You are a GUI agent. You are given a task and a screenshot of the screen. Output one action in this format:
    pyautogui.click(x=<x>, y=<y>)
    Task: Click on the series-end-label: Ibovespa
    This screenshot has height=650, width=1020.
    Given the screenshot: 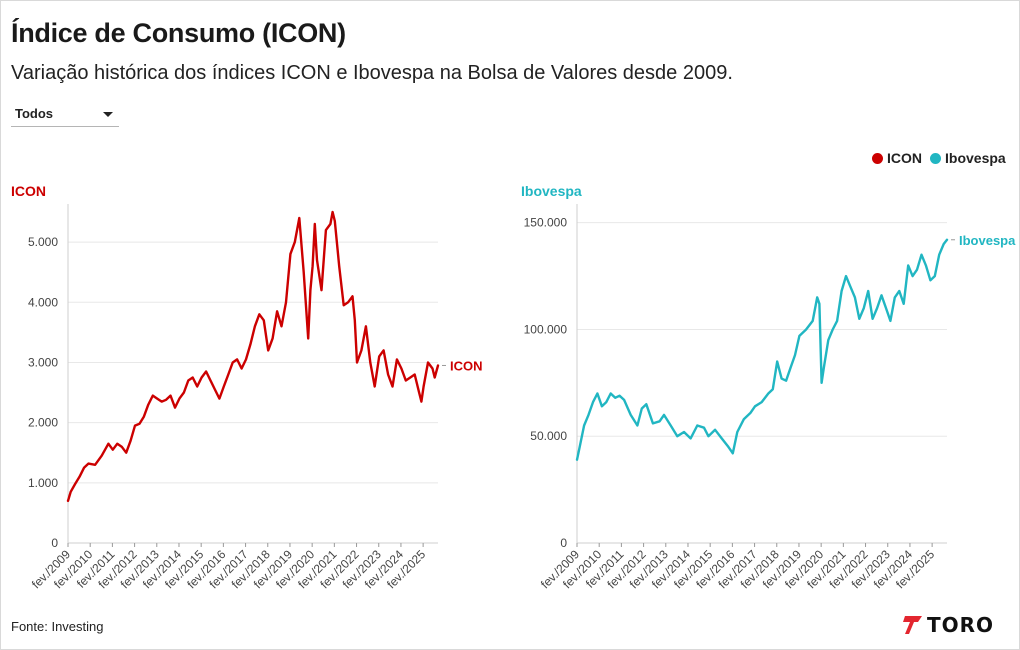 What is the action you would take?
    pyautogui.click(x=987, y=240)
    